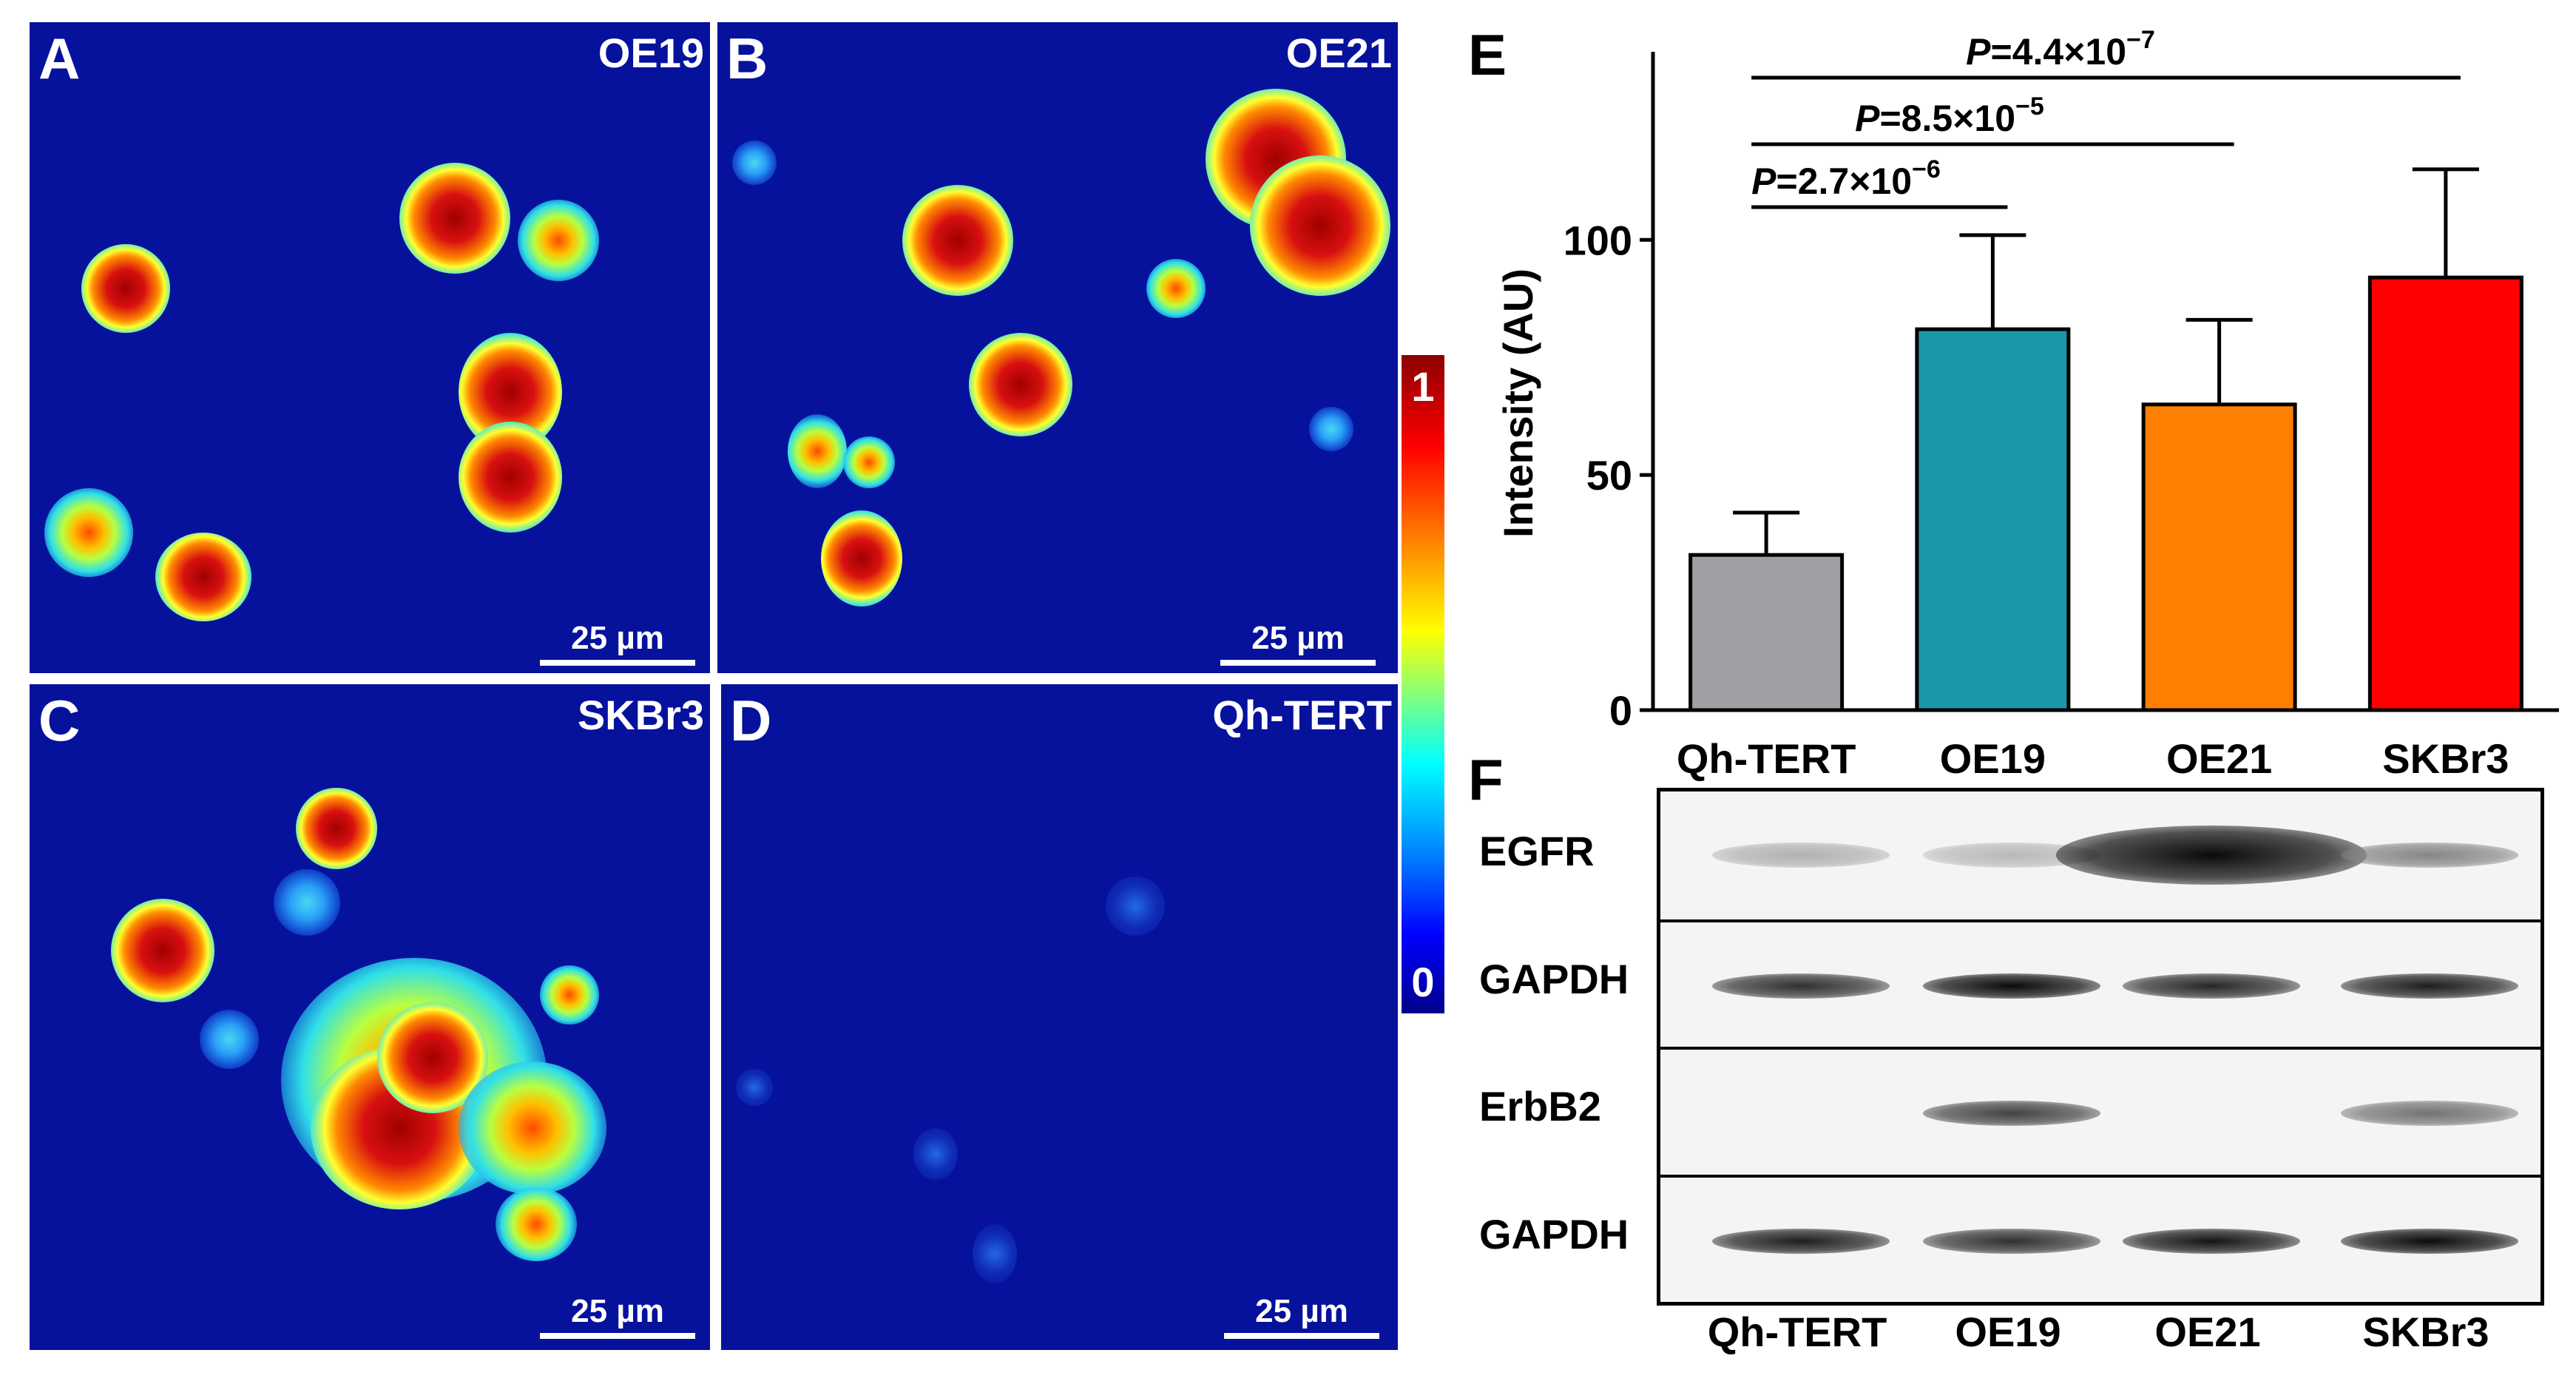 This screenshot has height=1384, width=2576. What do you see at coordinates (1423, 982) in the screenshot?
I see `colorbar-min-label: 0` at bounding box center [1423, 982].